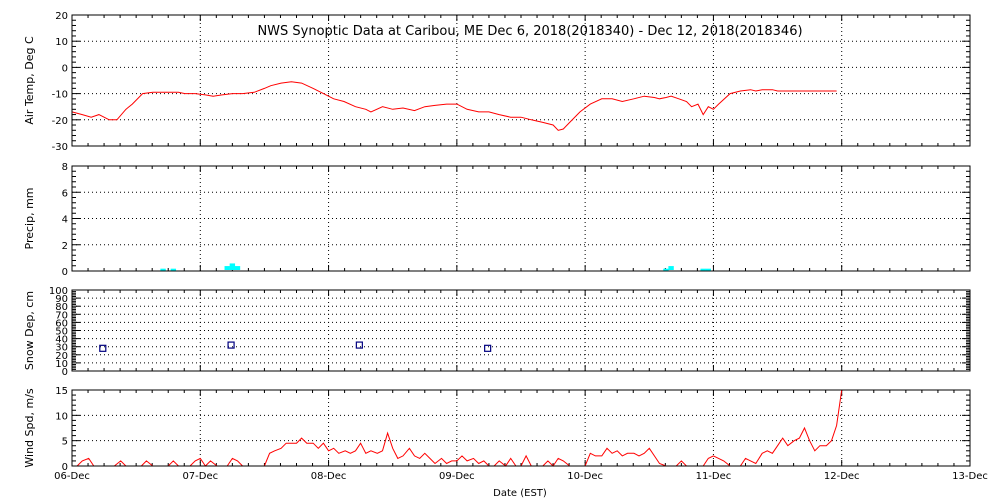 The image size is (1000, 500). What do you see at coordinates (970, 476) in the screenshot?
I see `x-tick-label: 13-Dec` at bounding box center [970, 476].